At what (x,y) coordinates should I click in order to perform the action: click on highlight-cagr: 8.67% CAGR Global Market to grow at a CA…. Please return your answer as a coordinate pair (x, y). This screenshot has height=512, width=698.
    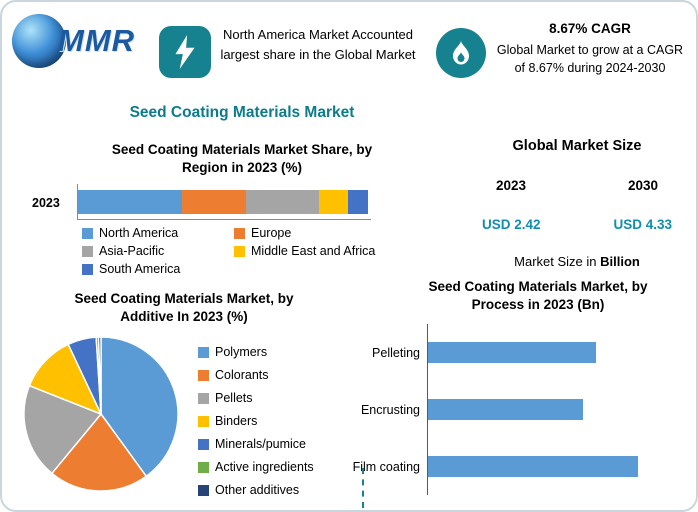
    Looking at the image, I should click on (590, 48).